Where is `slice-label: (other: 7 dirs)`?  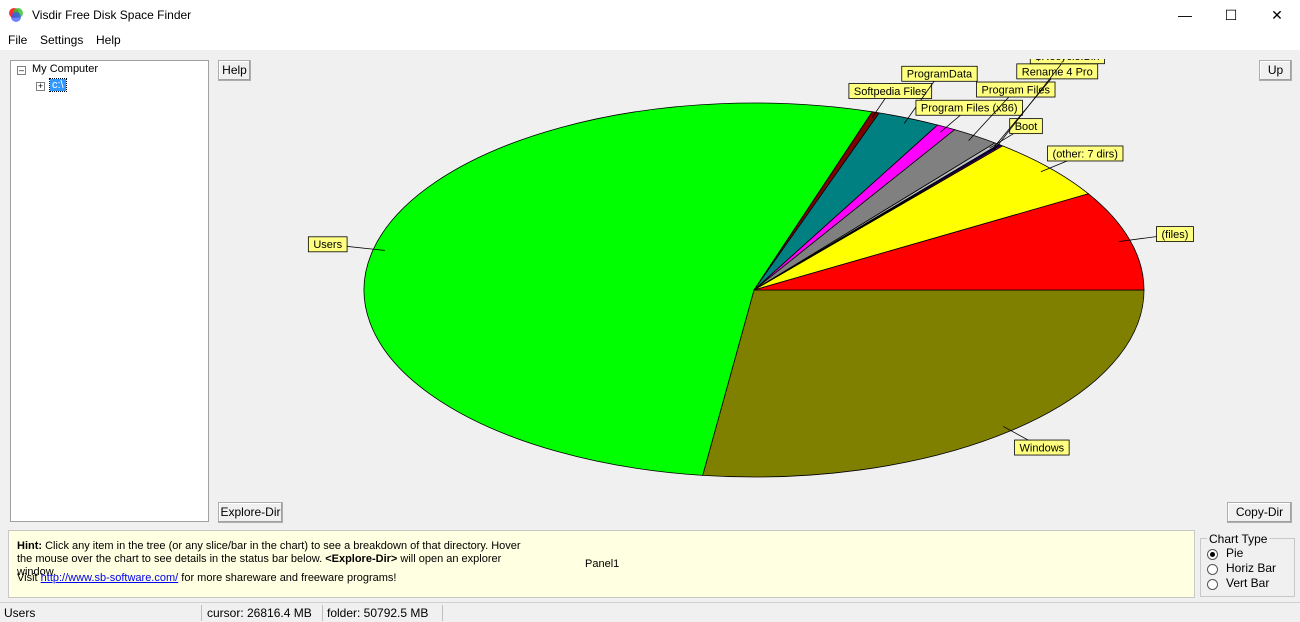 slice-label: (other: 7 dirs) is located at coordinates (1082, 159).